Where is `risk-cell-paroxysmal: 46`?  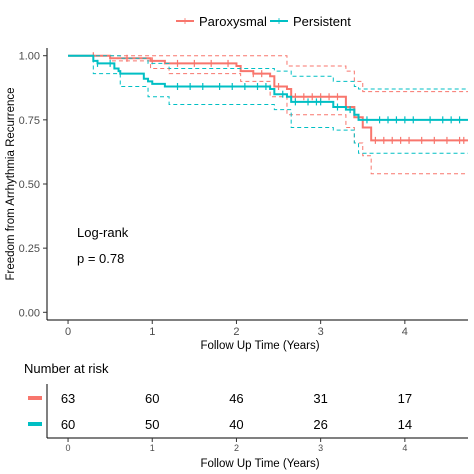
risk-cell-paroxysmal: 46 is located at coordinates (236, 398).